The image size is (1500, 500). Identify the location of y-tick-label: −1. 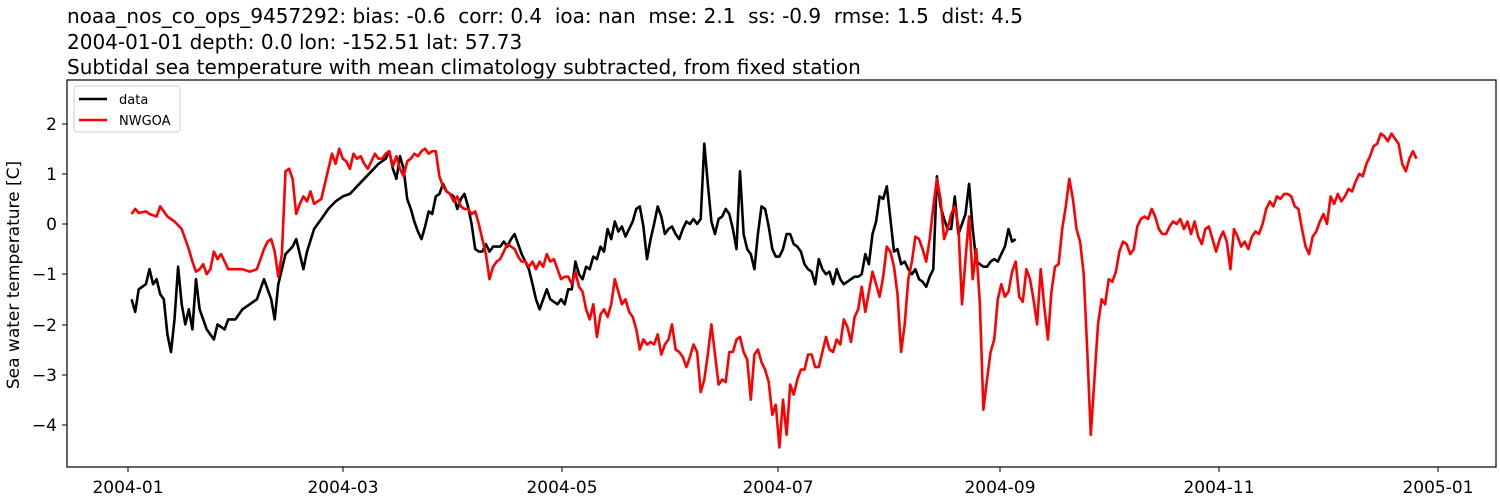
(44, 275).